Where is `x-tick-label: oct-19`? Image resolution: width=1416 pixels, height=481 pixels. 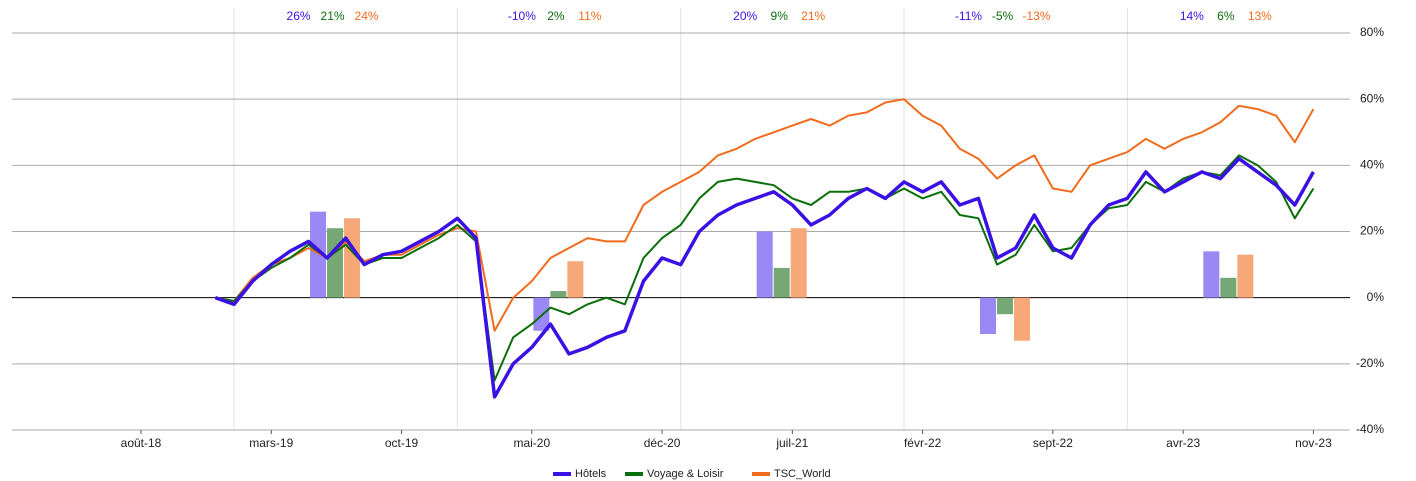 x-tick-label: oct-19 is located at coordinates (402, 443).